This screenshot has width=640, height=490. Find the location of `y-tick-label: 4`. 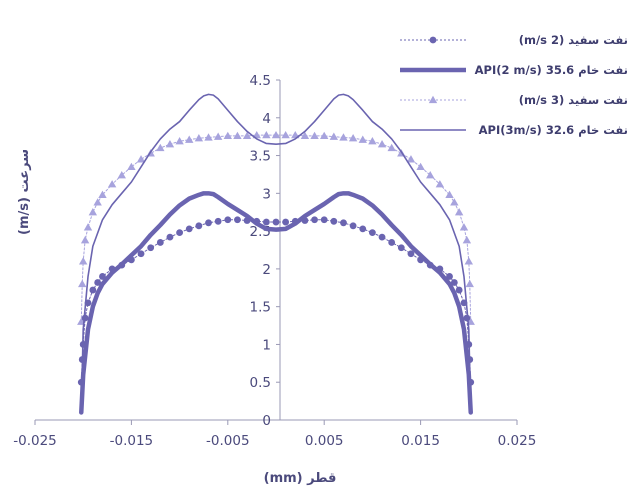

y-tick-label: 4 is located at coordinates (266, 119).